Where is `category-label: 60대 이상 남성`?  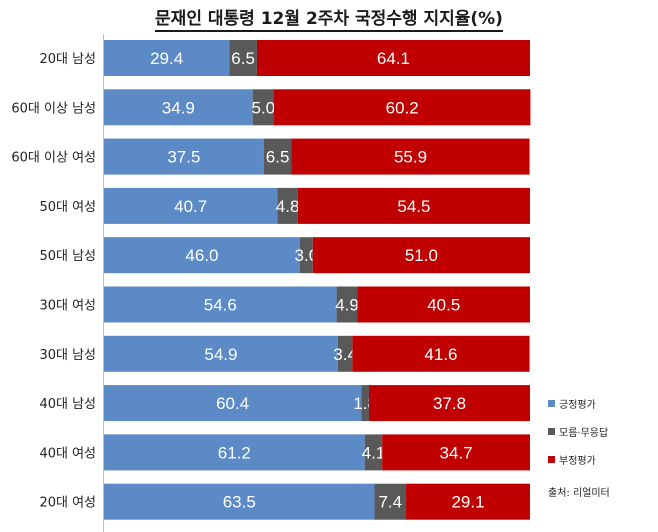 category-label: 60대 이상 남성 is located at coordinates (53, 108).